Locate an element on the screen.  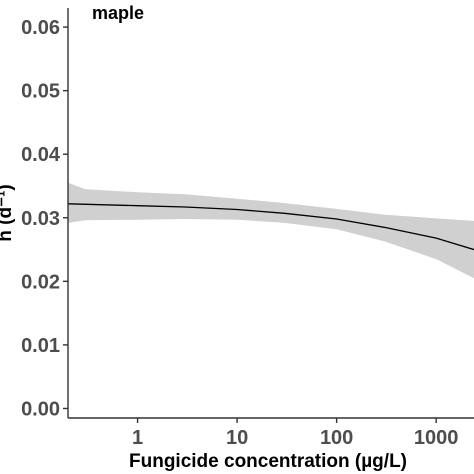
x-tick-label: 1000 is located at coordinates (436, 438).